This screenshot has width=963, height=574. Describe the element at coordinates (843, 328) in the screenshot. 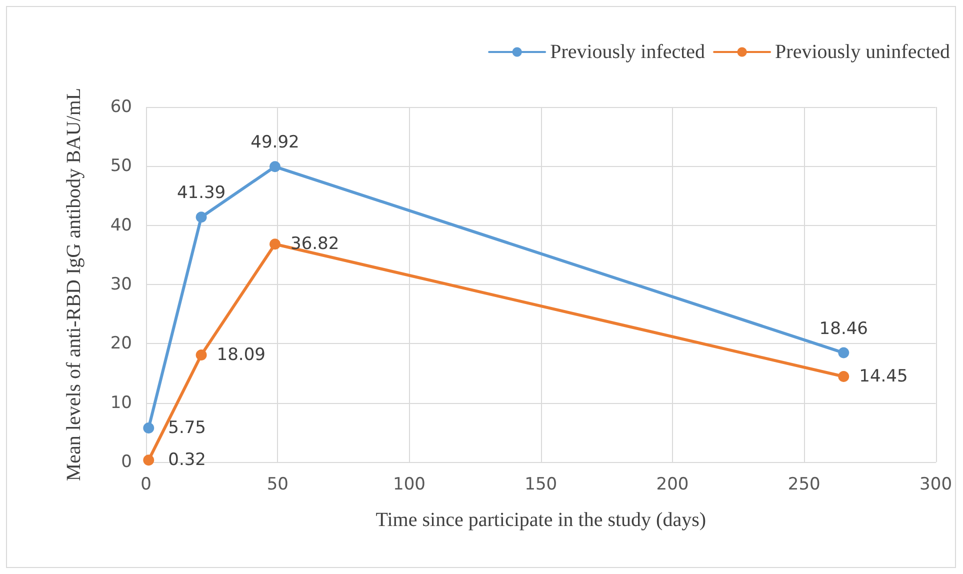

I see `data-label: 18.46` at that location.